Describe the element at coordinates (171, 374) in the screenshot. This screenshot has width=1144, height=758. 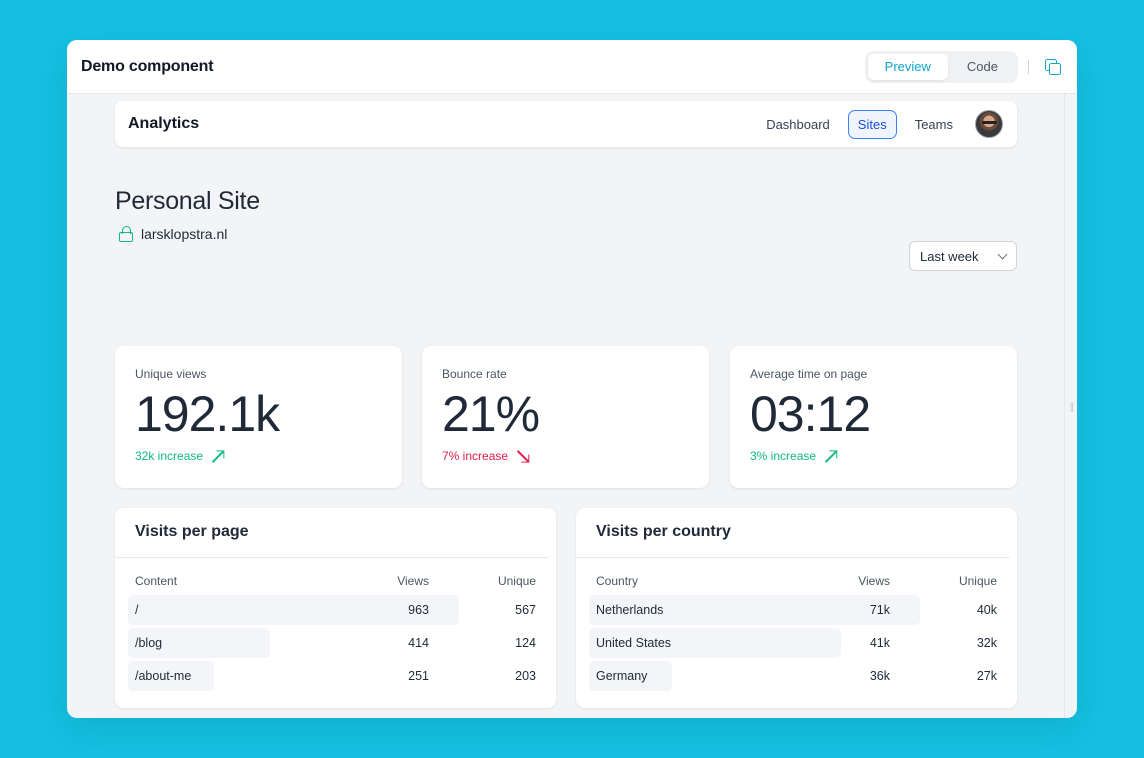
I see `stat-label: Unique views` at that location.